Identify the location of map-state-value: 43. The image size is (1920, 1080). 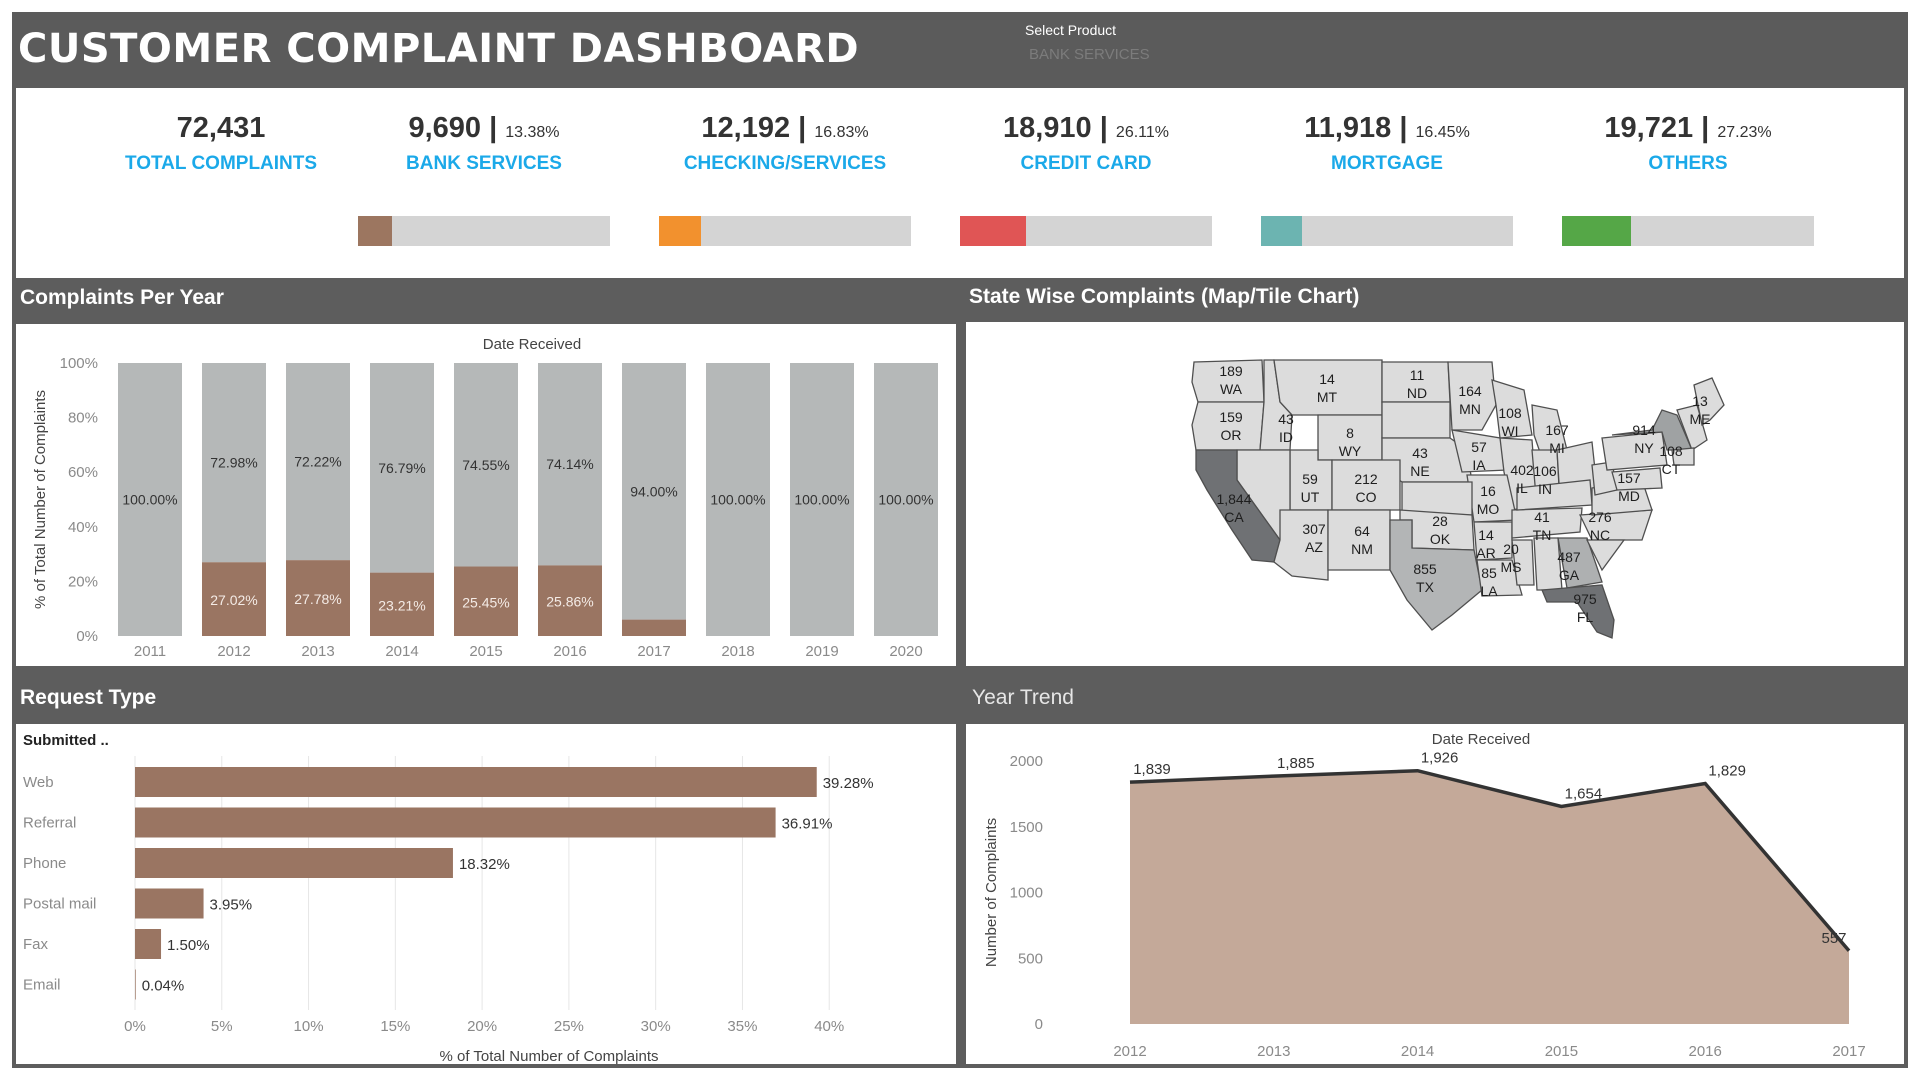
(1286, 419).